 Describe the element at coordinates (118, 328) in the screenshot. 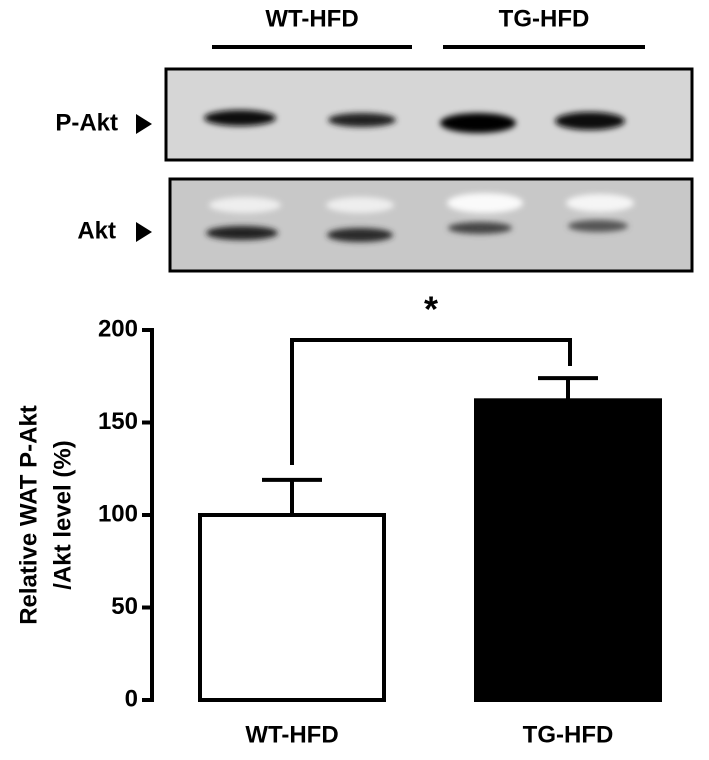

I see `y-tick-label: 200` at that location.